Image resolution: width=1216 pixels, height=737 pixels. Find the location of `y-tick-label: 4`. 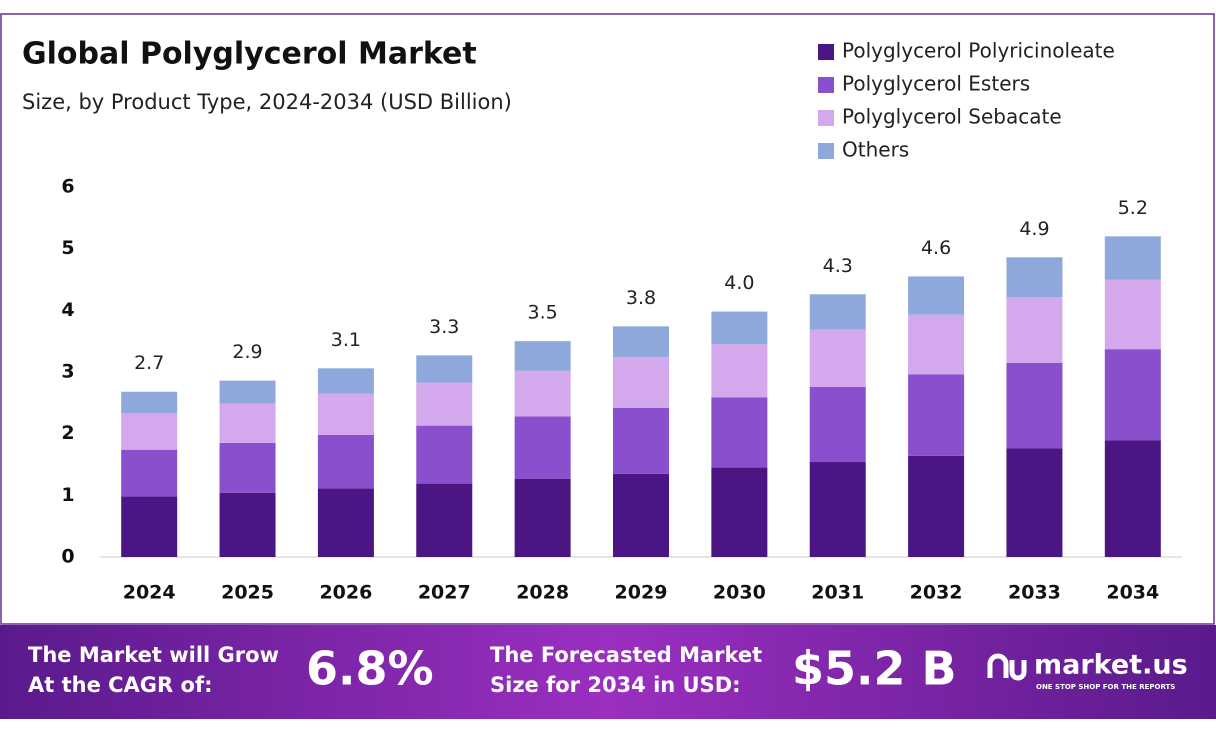

y-tick-label: 4 is located at coordinates (67, 310).